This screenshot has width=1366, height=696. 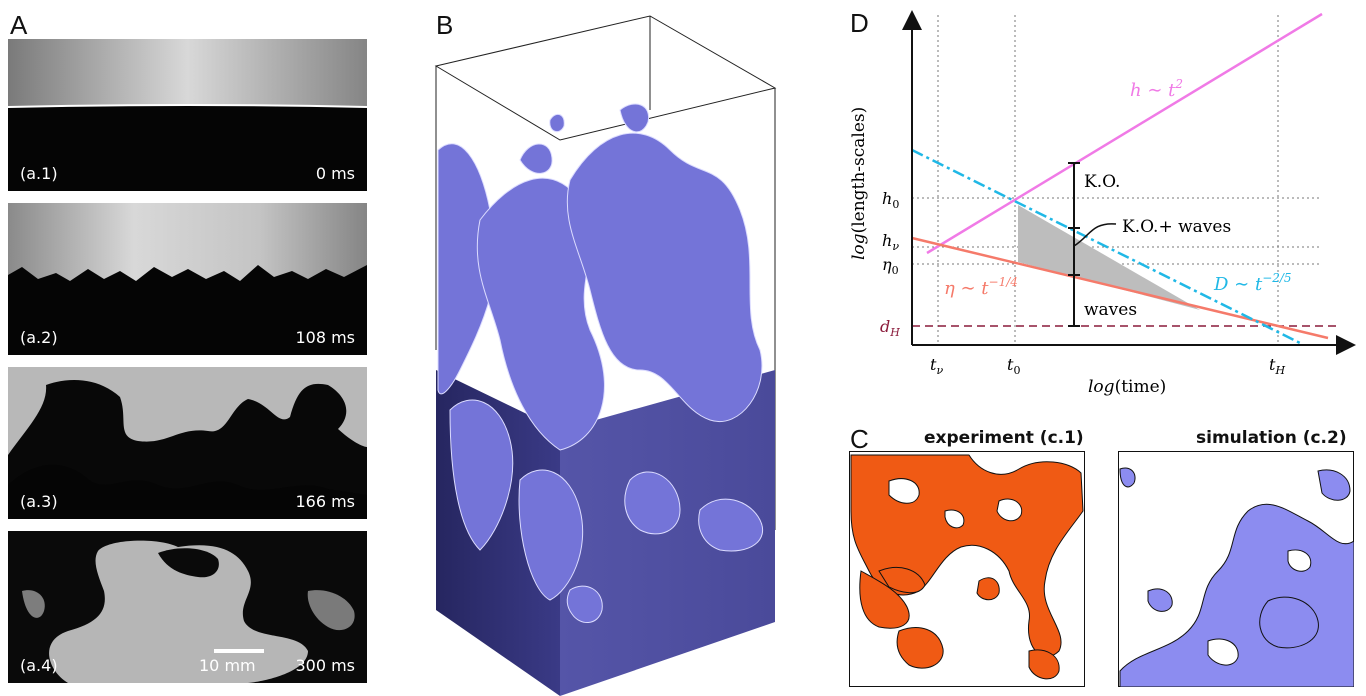 I want to click on scale-bar, so click(x=239, y=651).